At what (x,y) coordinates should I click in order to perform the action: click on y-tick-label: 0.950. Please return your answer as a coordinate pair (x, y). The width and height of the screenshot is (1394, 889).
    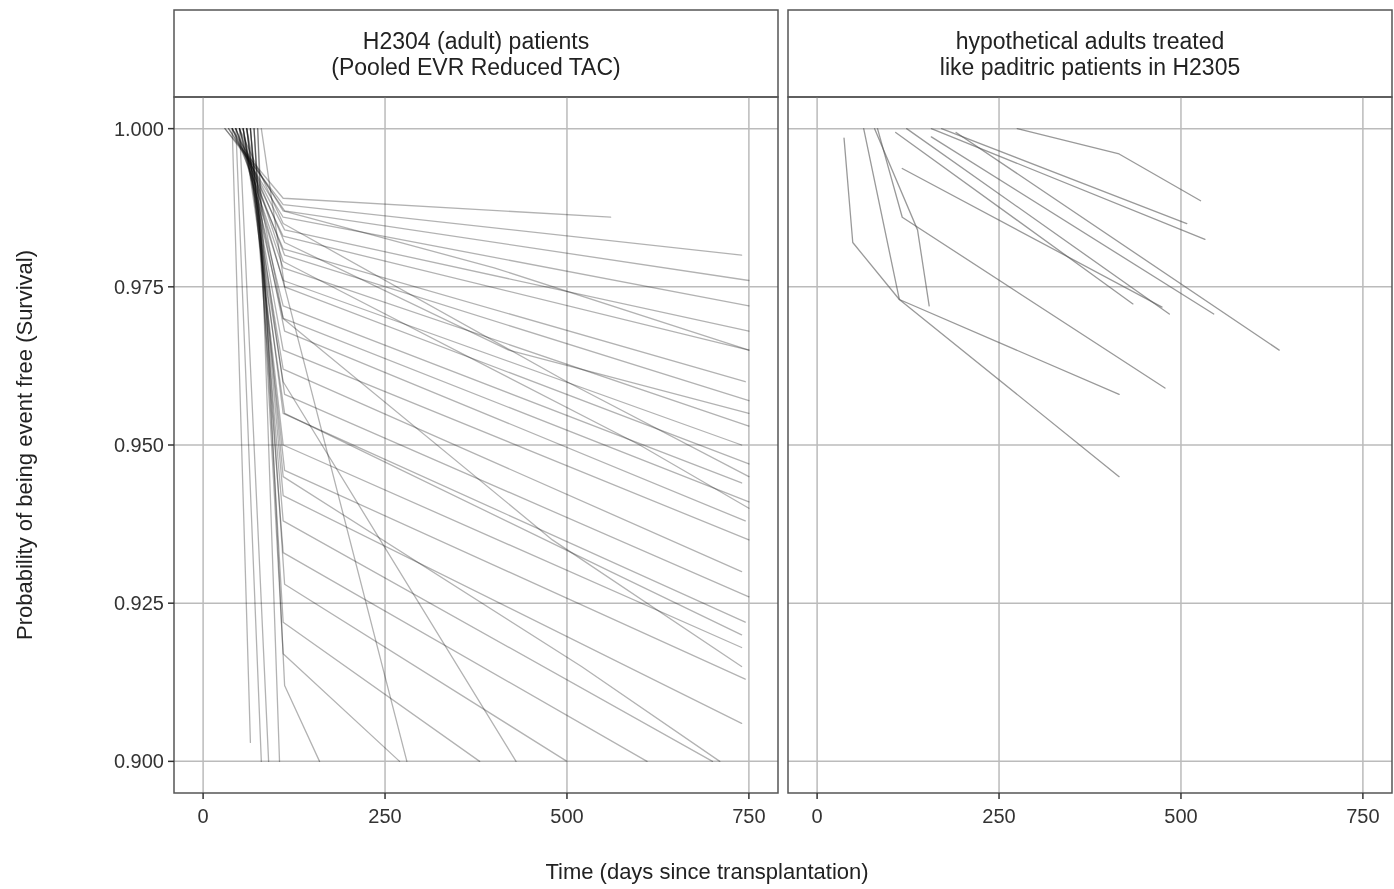
    Looking at the image, I should click on (138, 445).